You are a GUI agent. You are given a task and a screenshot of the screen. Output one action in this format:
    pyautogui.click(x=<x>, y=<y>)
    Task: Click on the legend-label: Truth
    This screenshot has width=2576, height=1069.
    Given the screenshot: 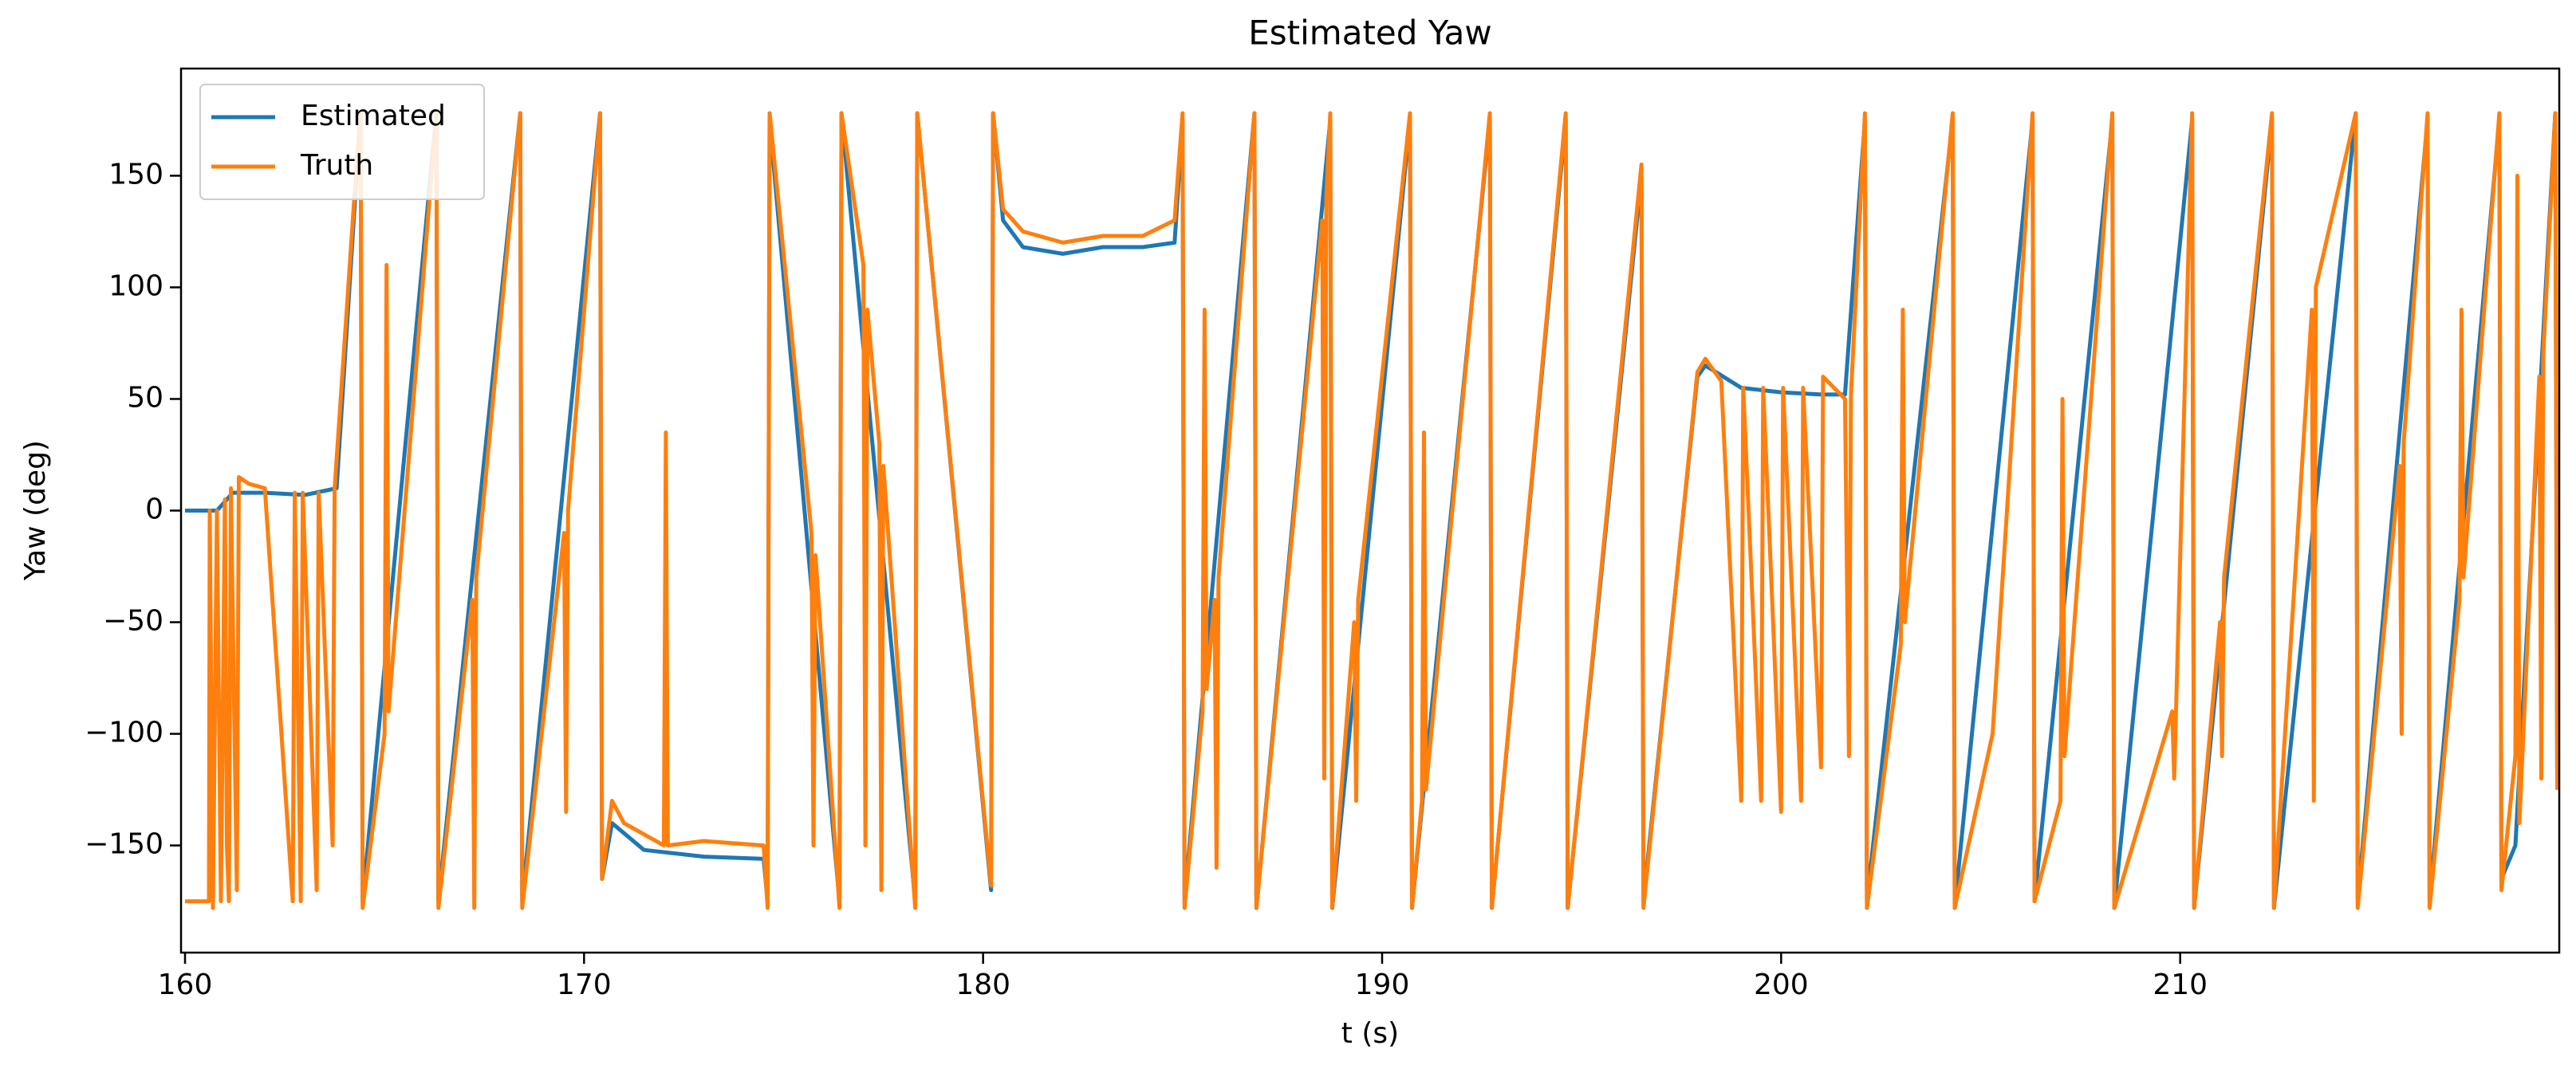 What is the action you would take?
    pyautogui.click(x=336, y=165)
    